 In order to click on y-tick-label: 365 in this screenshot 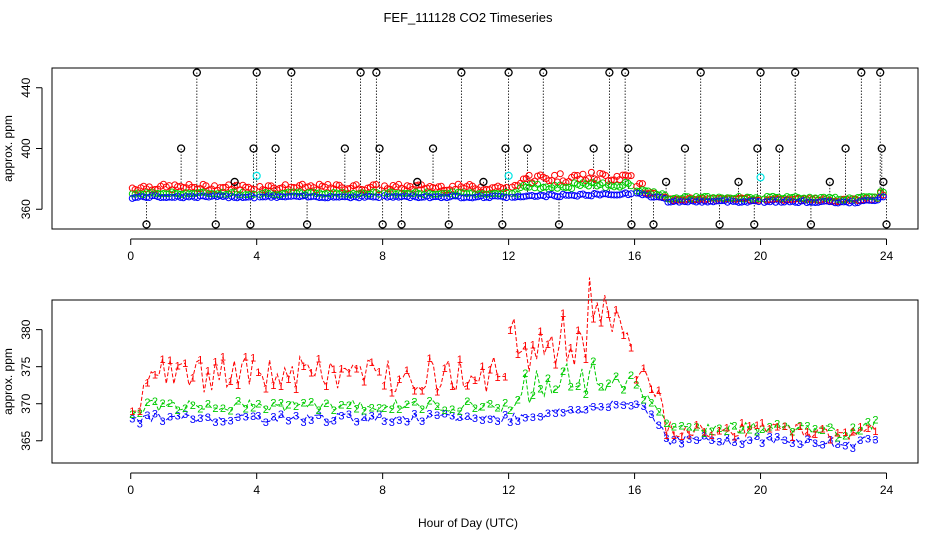, I will do `click(26, 440)`.